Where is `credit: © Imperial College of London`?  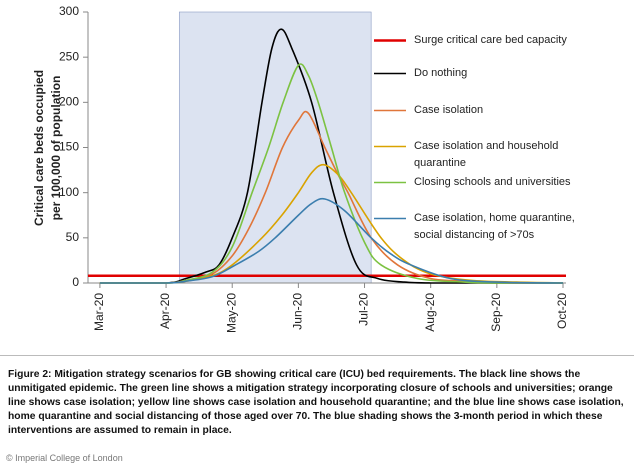
credit: © Imperial College of London is located at coordinates (64, 458).